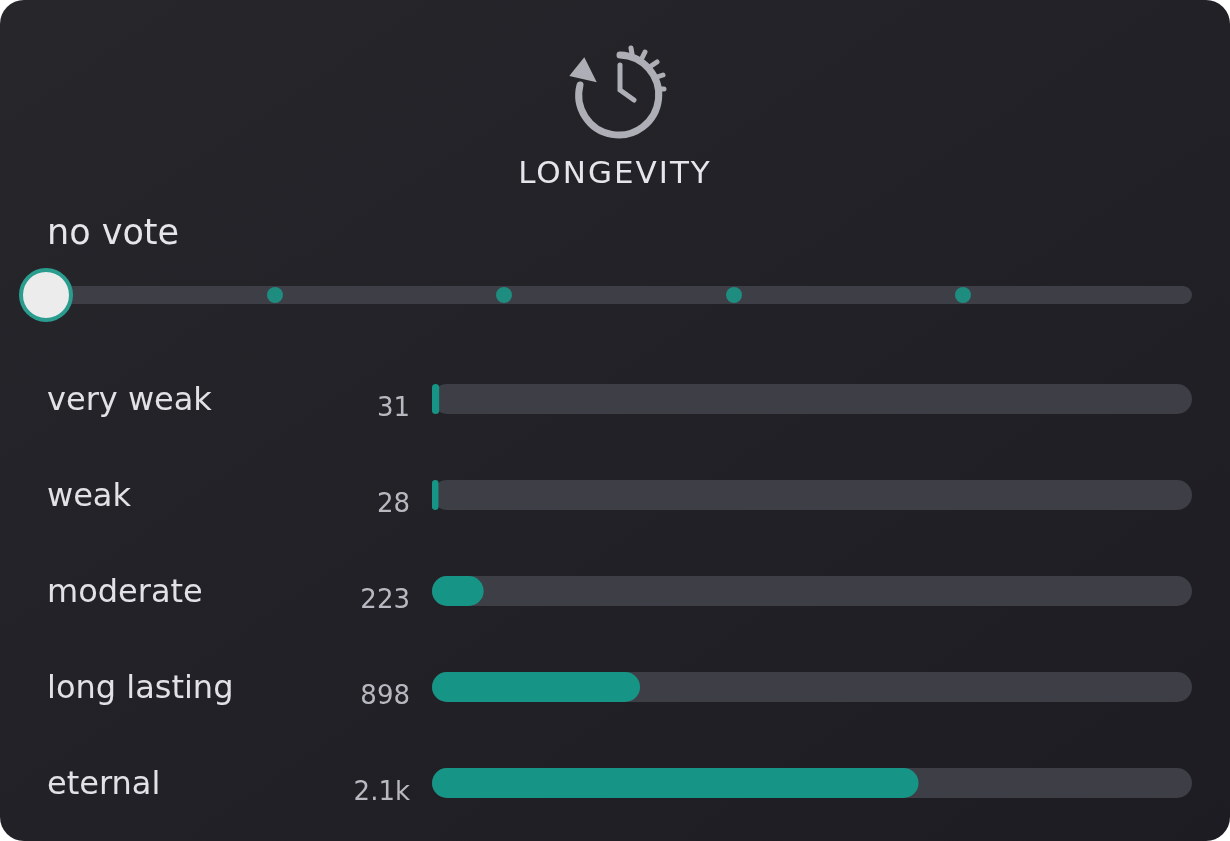  What do you see at coordinates (130, 399) in the screenshot?
I see `y-tick-label: very weak` at bounding box center [130, 399].